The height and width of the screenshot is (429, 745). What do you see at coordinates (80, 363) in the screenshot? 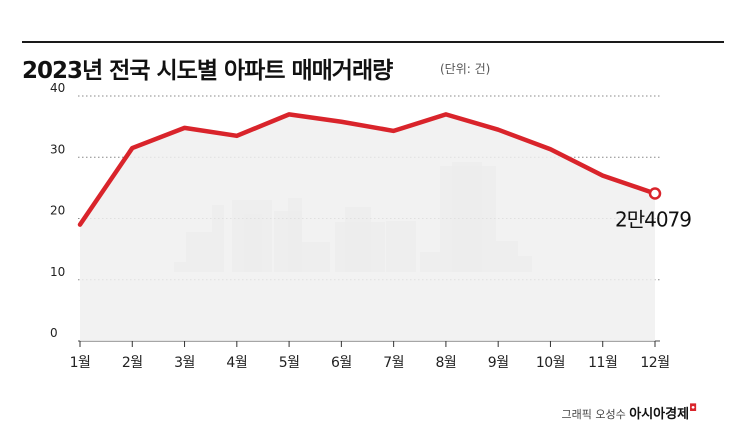
I see `x-tick-label: 1월` at bounding box center [80, 363].